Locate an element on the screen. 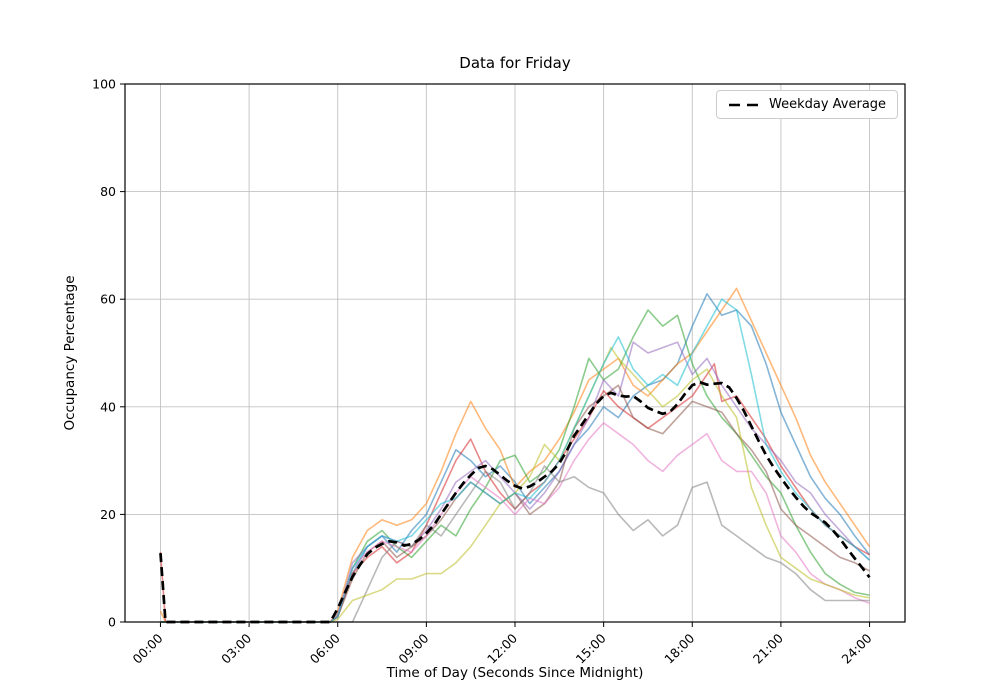 This screenshot has height=700, width=1000. y-tick-label: 0 is located at coordinates (112, 622).